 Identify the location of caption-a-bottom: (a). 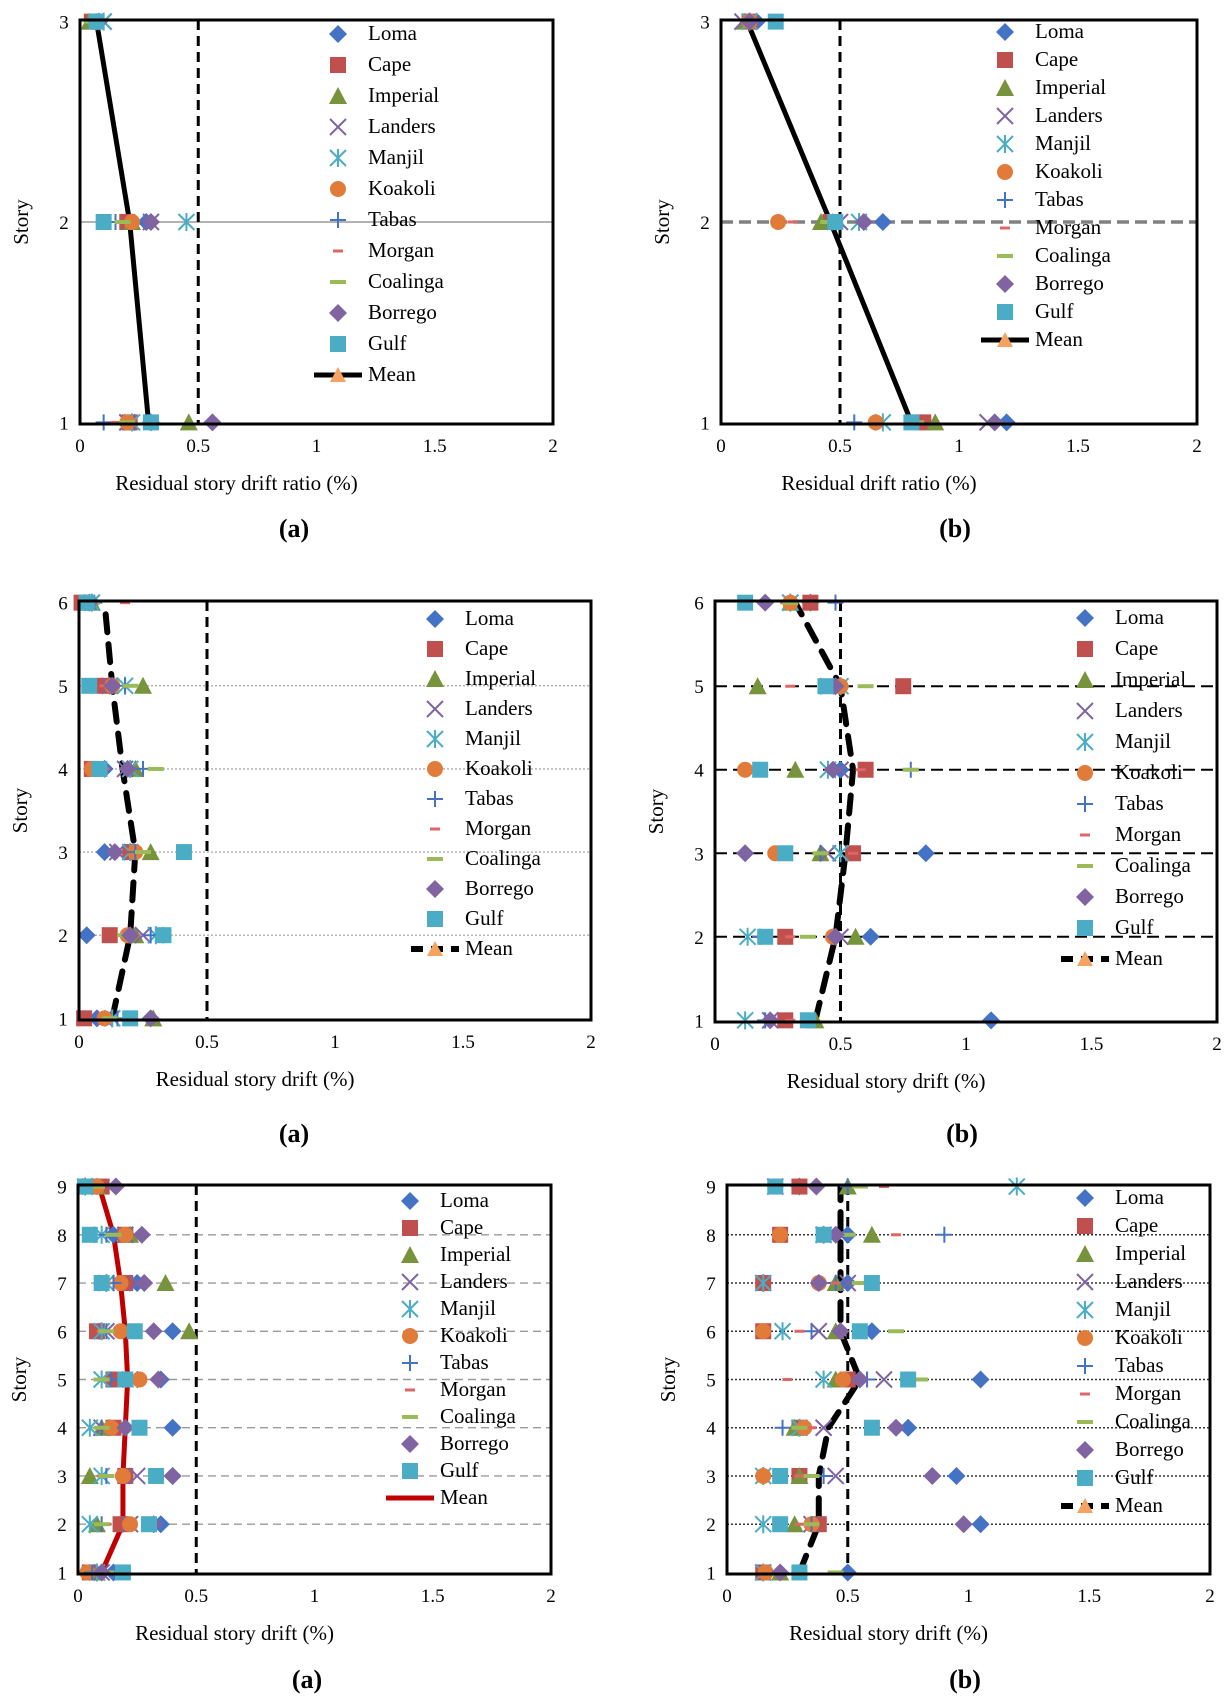
(307, 1679).